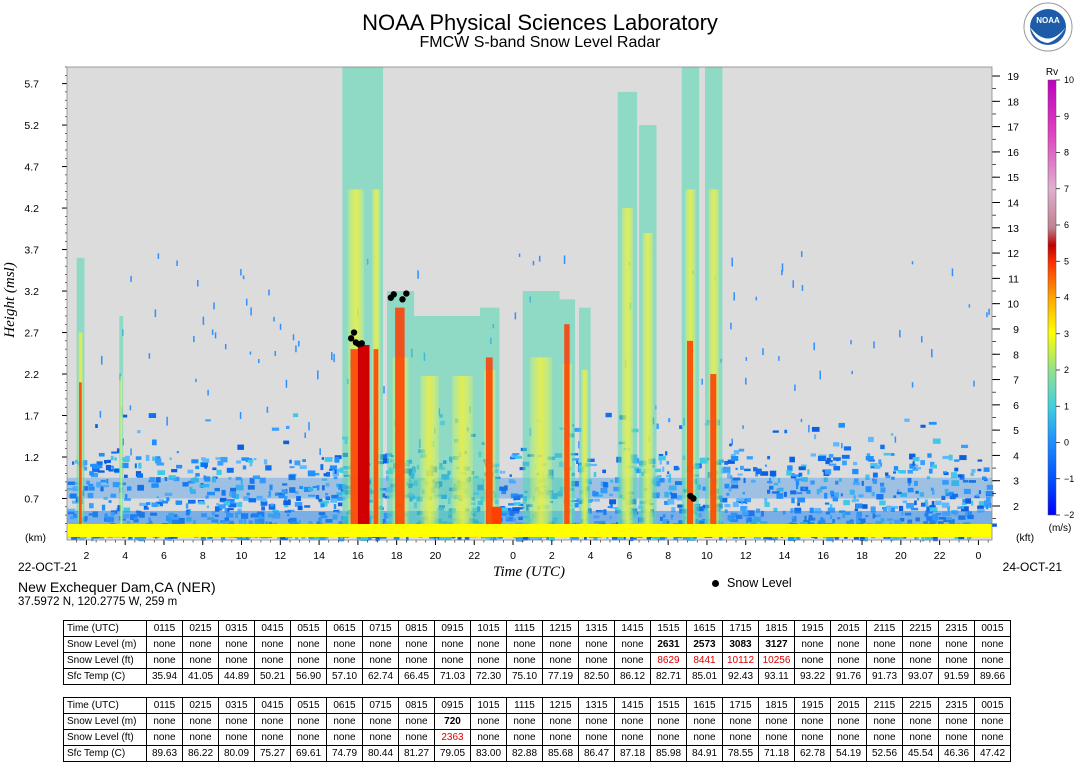  What do you see at coordinates (812, 676) in the screenshot?
I see `table-cell: 93.22` at bounding box center [812, 676].